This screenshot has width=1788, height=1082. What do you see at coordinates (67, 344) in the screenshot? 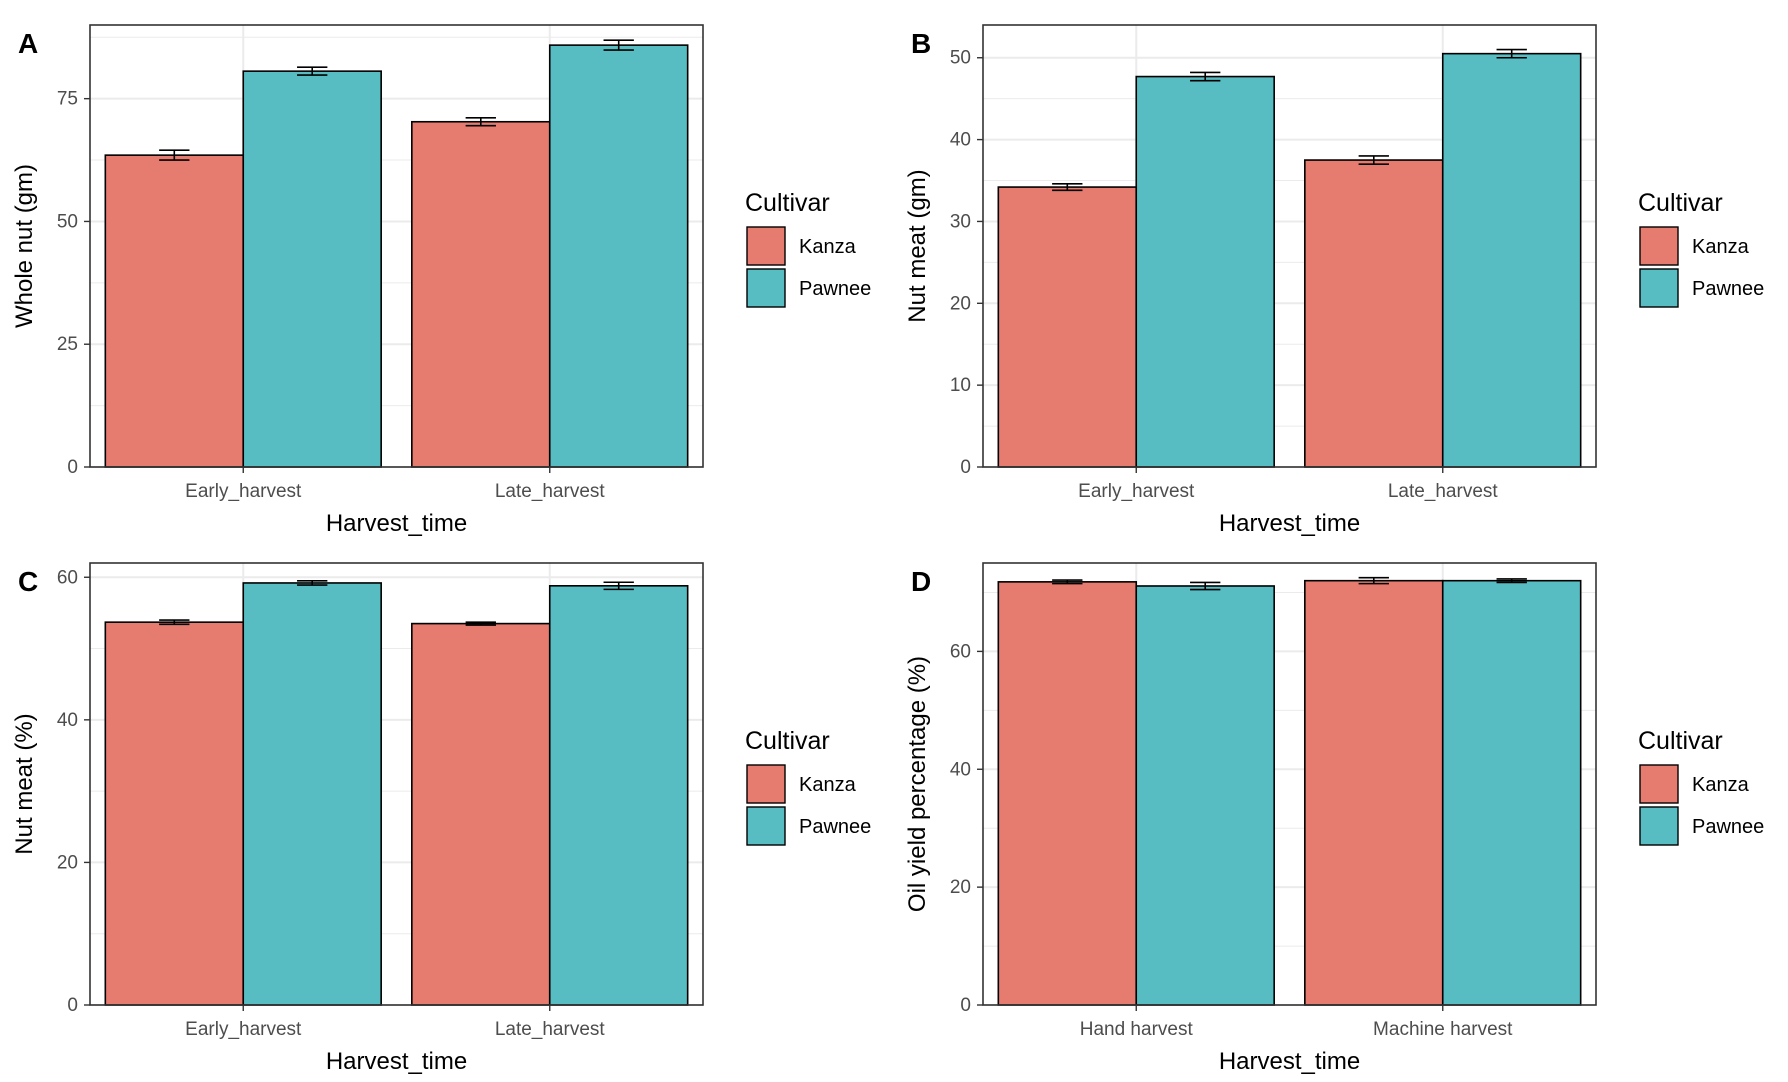
I see `y-tick-label: 25` at bounding box center [67, 344].